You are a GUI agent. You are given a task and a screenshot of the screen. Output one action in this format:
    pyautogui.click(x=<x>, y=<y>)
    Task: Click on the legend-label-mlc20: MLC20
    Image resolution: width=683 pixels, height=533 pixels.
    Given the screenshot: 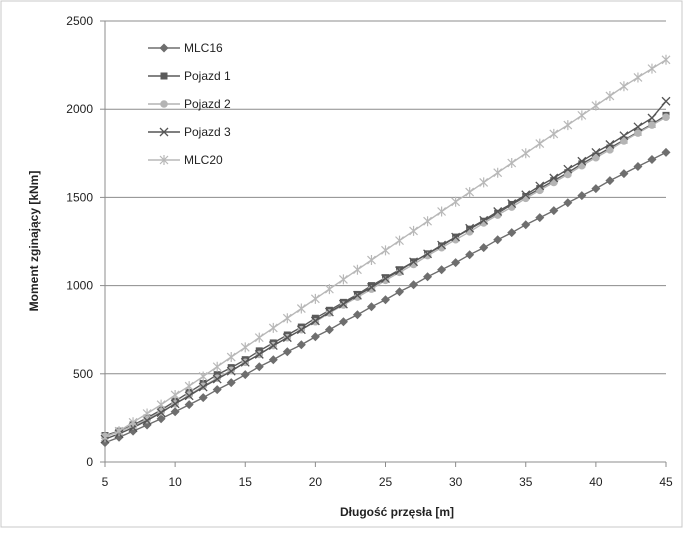 What is the action you would take?
    pyautogui.click(x=203, y=160)
    